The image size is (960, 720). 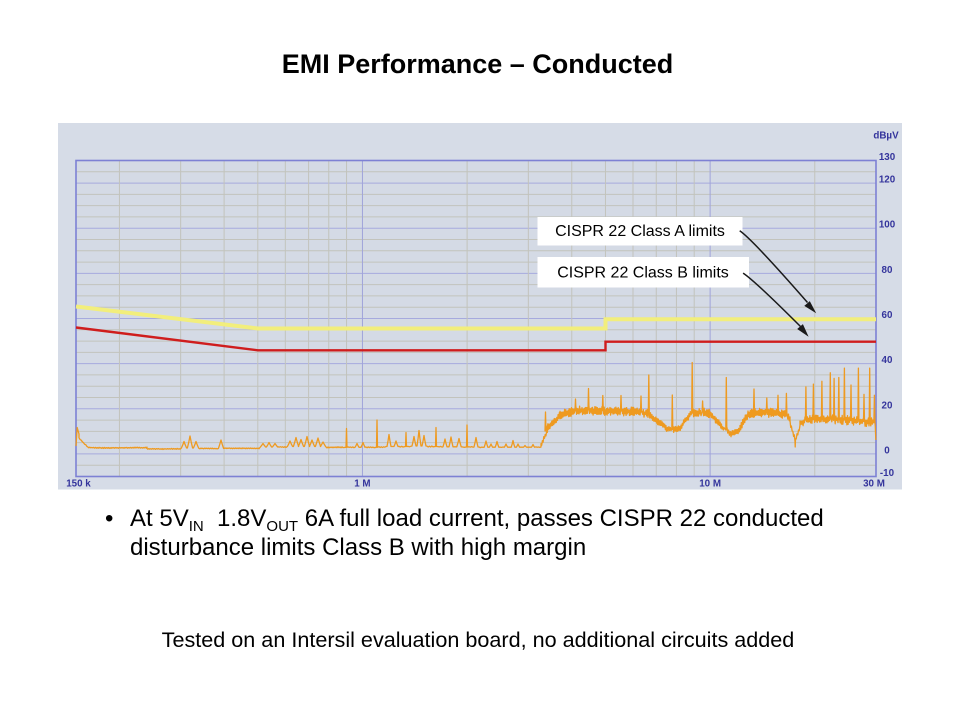 What do you see at coordinates (640, 231) in the screenshot?
I see `svg-text: CISPR 22 Class A limits` at bounding box center [640, 231].